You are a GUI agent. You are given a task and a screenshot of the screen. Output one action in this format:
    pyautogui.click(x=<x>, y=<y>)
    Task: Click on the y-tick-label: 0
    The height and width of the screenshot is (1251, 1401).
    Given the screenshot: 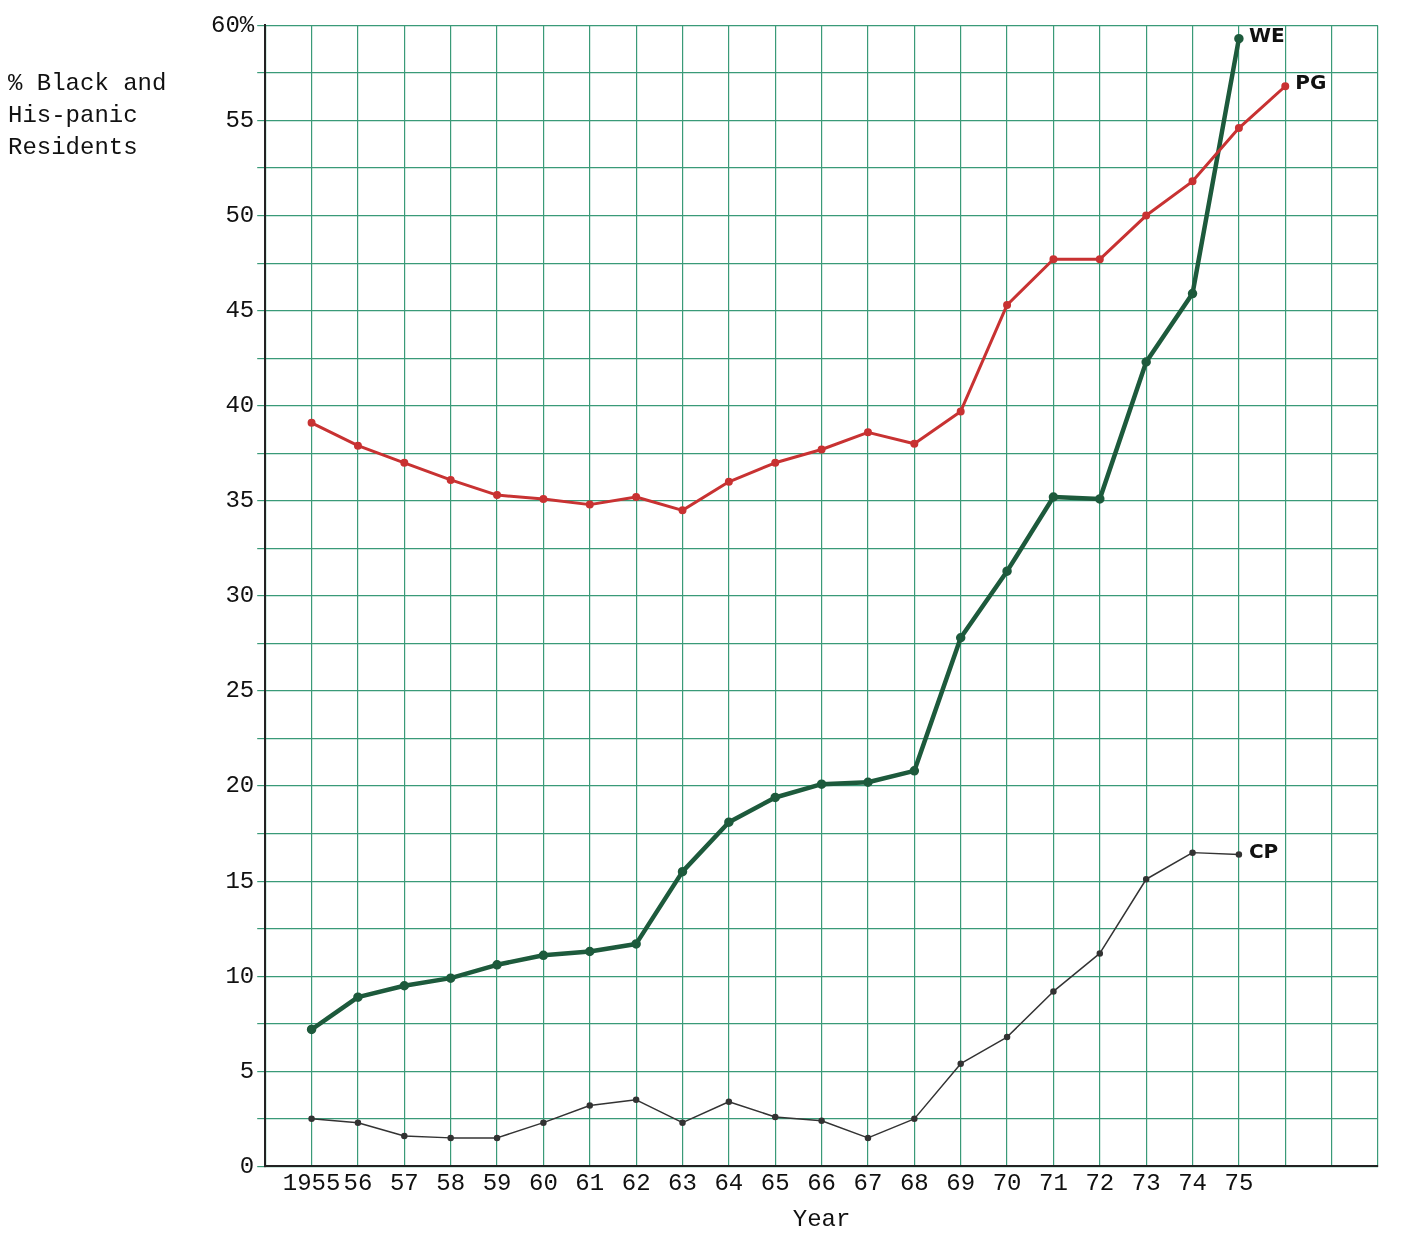 What is the action you would take?
    pyautogui.click(x=247, y=1166)
    